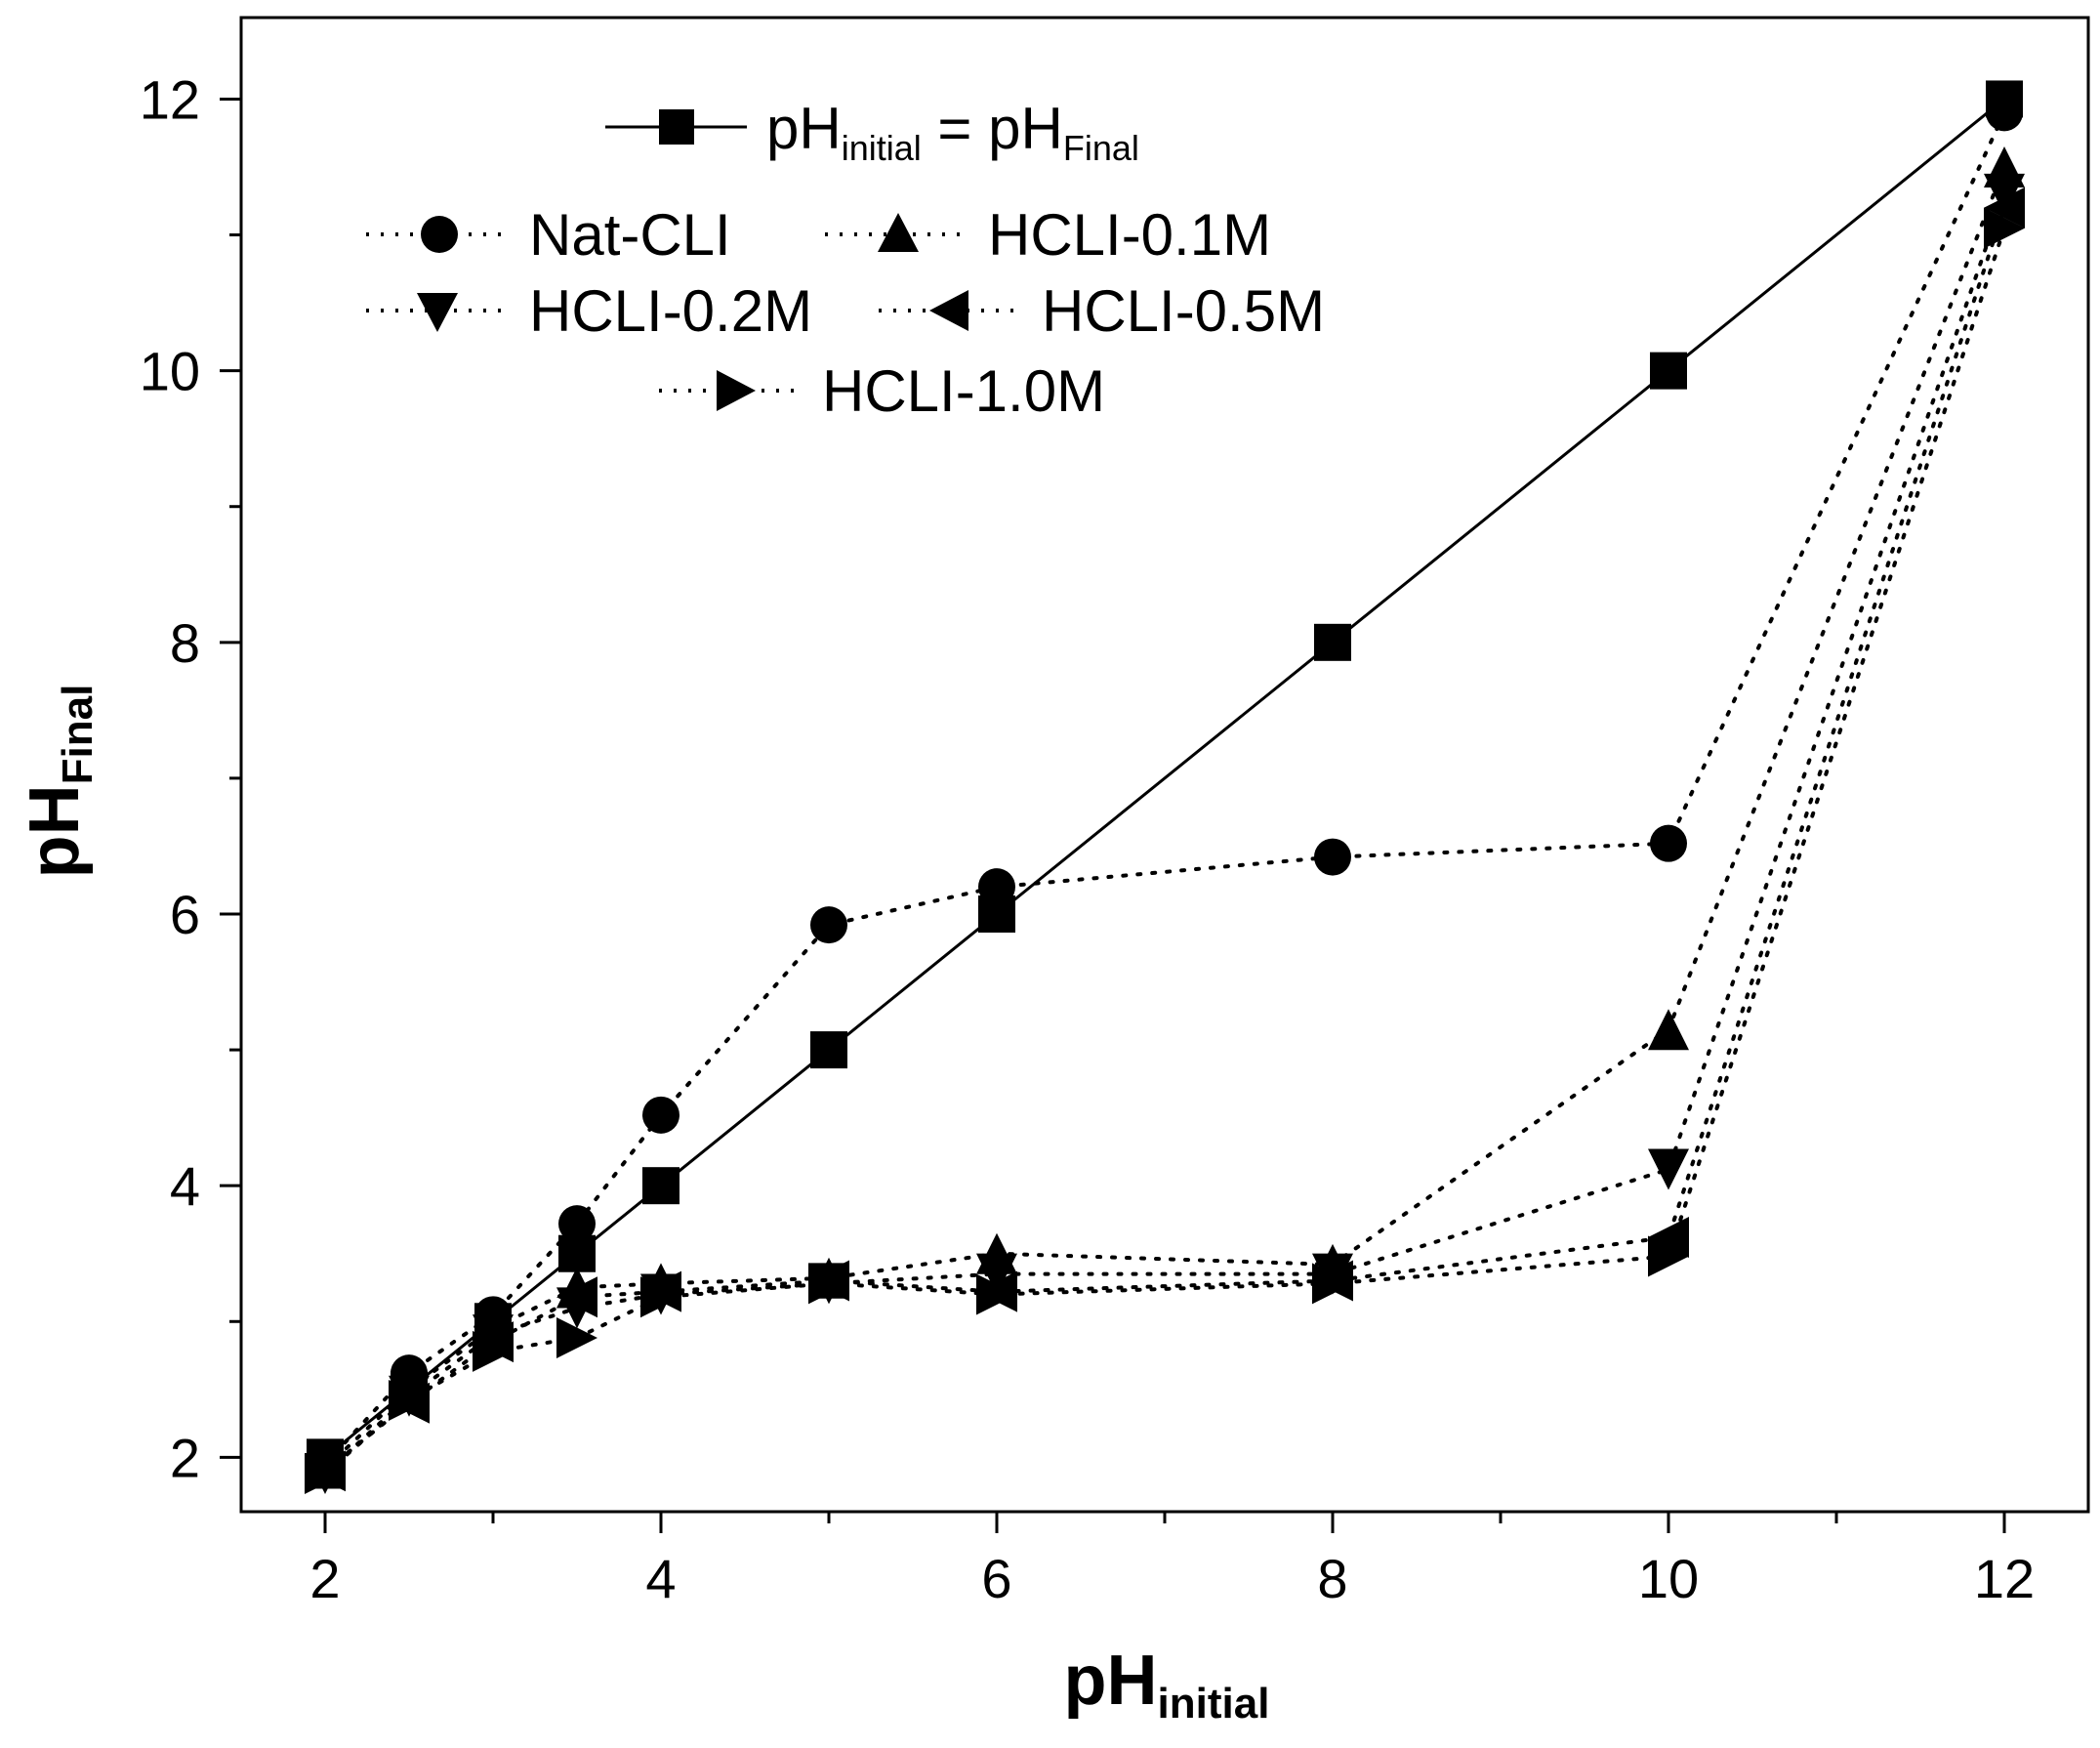 This screenshot has height=1748, width=2100. I want to click on x-axis-title: pHinitial, so click(1167, 1684).